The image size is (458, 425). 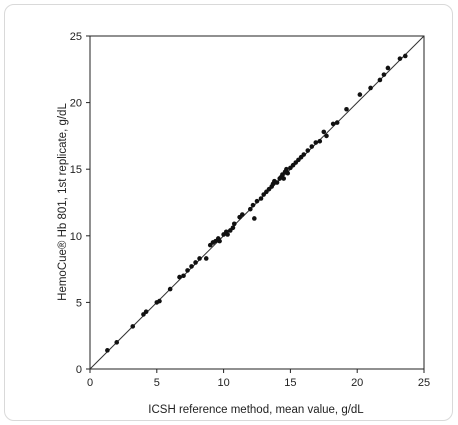 I want to click on y-tick-label: 5, so click(x=79, y=303).